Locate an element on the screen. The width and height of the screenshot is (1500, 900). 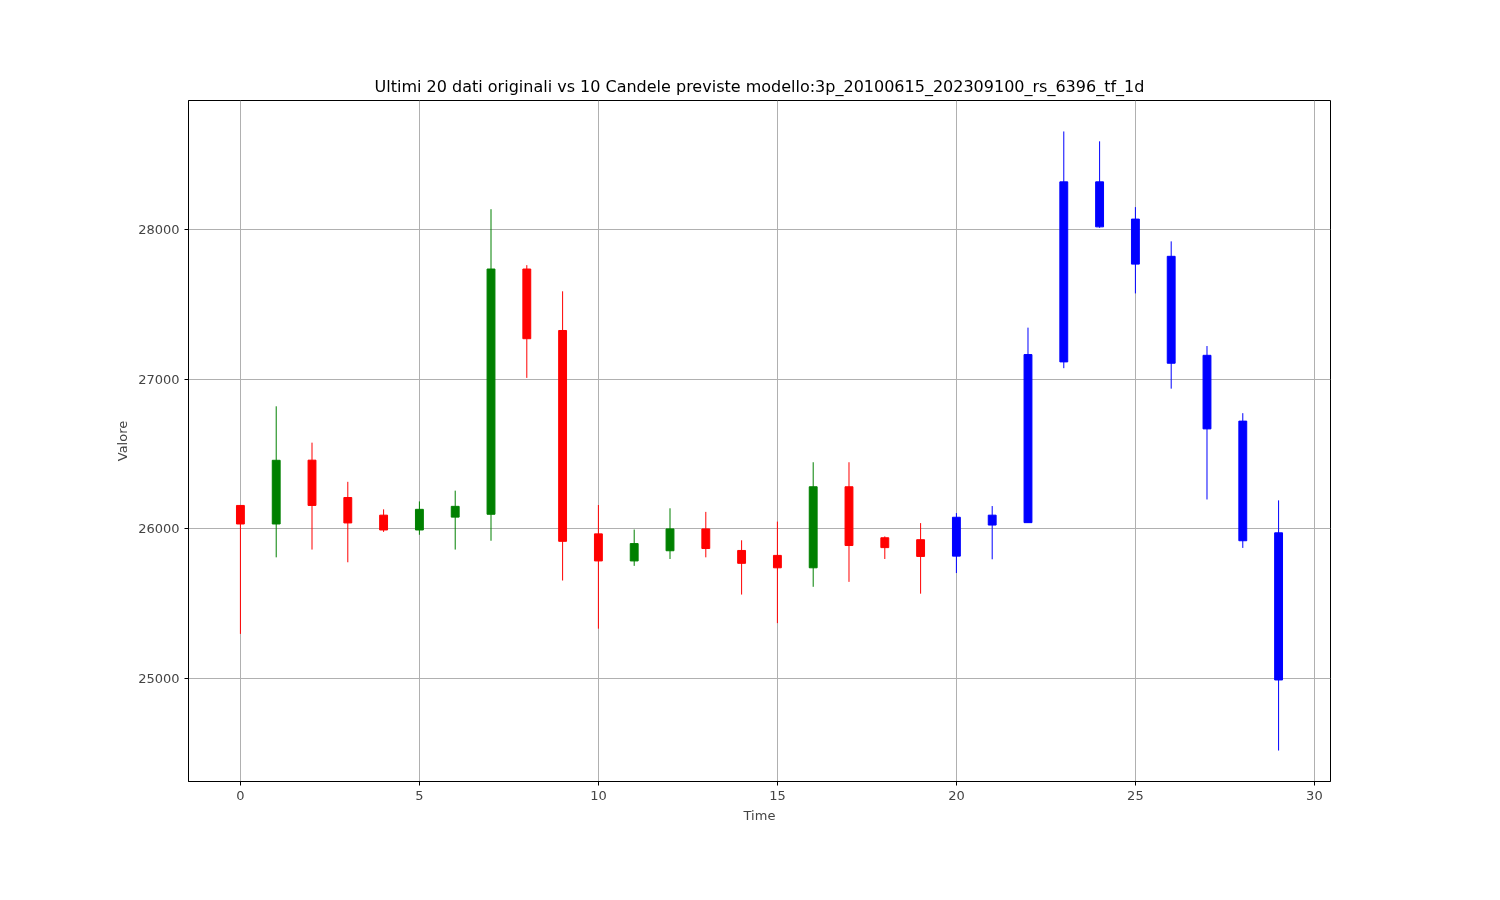
x-tick-label: 30 is located at coordinates (1314, 795).